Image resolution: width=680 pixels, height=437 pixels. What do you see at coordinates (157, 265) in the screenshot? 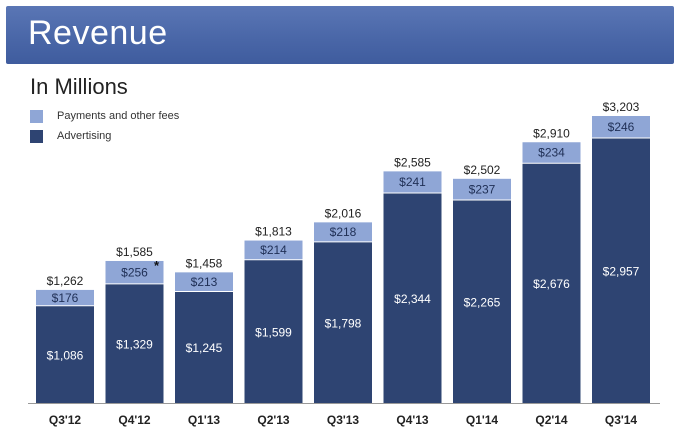
I see `annotation-asterisk: *` at bounding box center [157, 265].